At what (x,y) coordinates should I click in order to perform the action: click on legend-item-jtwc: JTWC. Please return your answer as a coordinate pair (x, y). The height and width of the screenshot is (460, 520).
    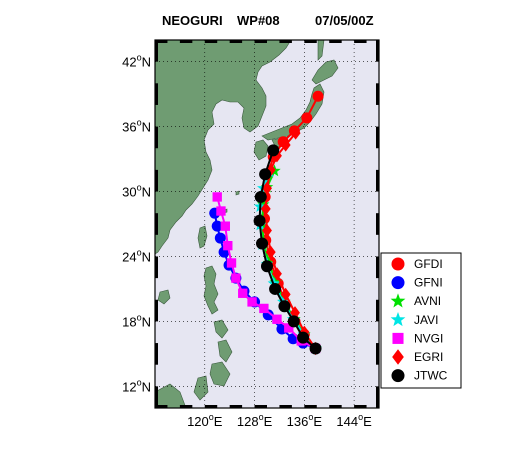
    Looking at the image, I should click on (419, 376).